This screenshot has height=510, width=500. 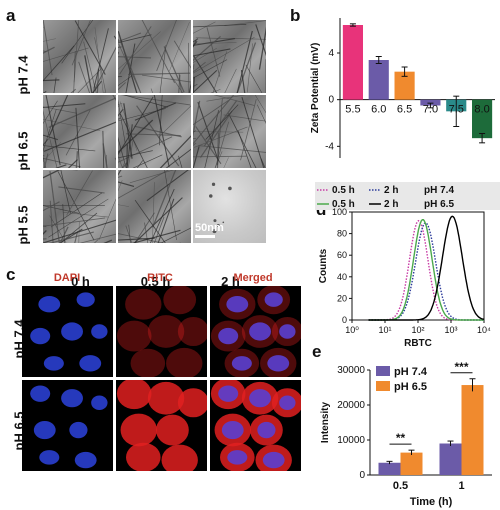 I want to click on category-label: 8.0, so click(x=481, y=110).